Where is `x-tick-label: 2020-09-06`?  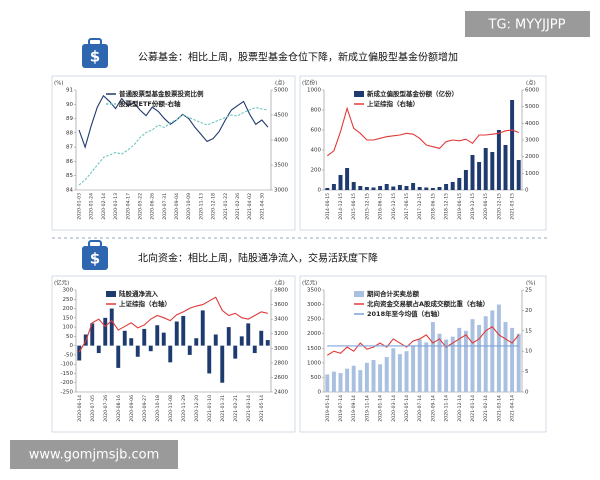 x-tick-label: 2020-09-06 is located at coordinates (132, 408).